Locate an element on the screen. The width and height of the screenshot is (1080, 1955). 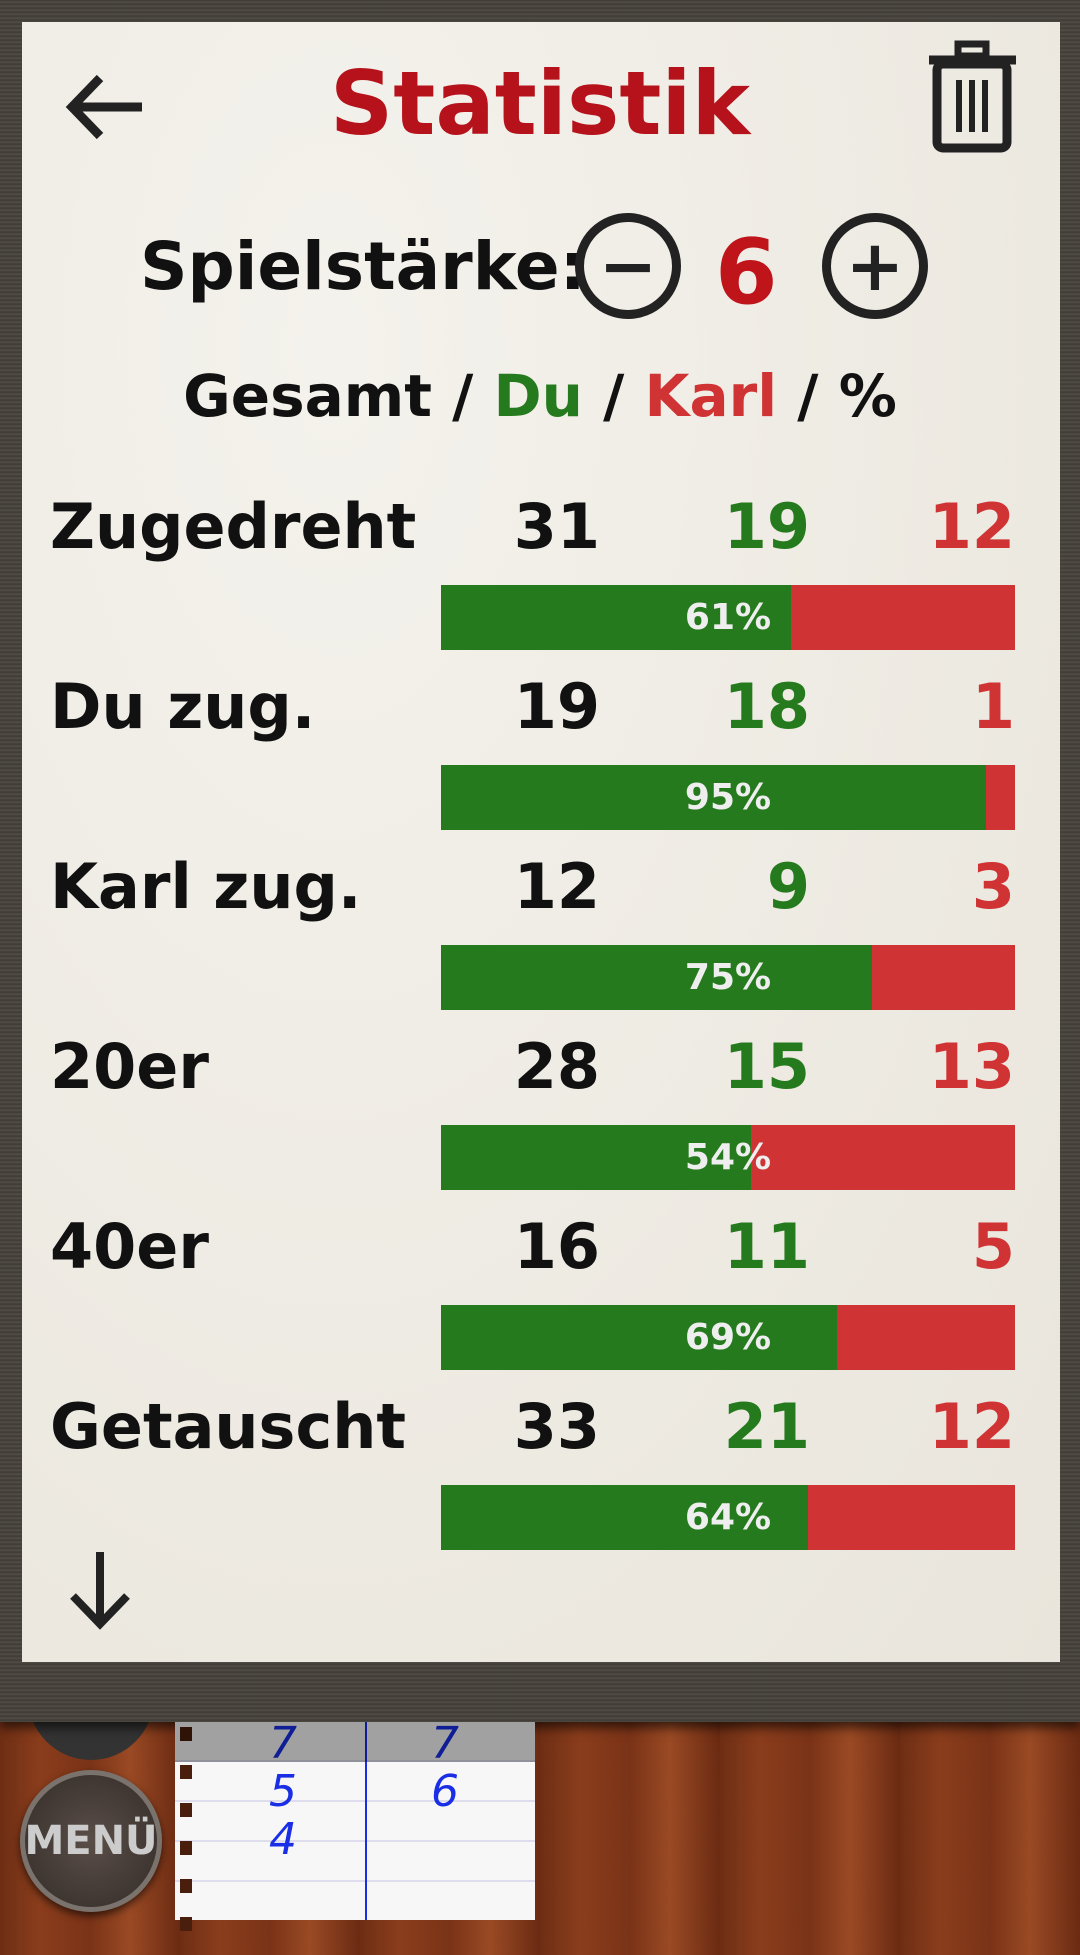
stat-you: 11 is located at coordinates (766, 1246).